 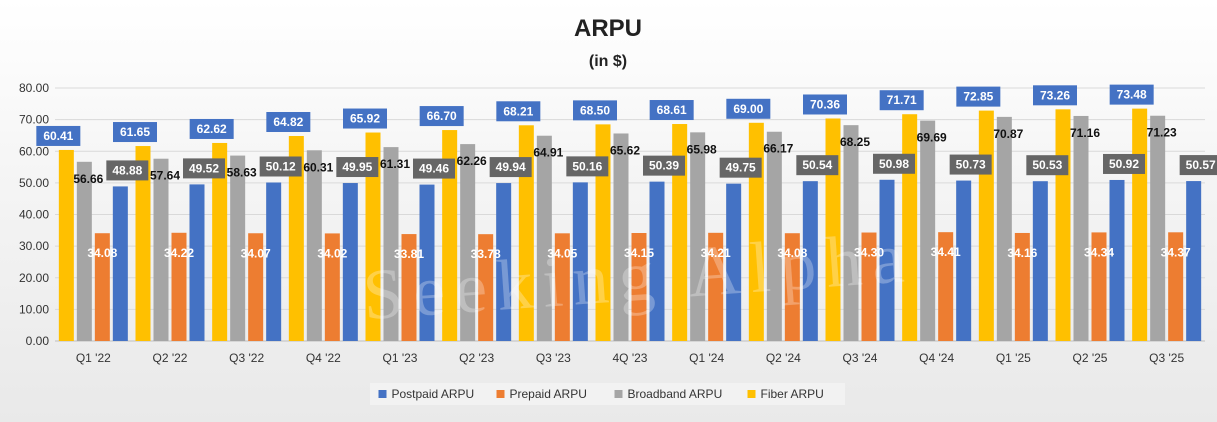 I want to click on chart-subtitle: (in $), so click(x=608, y=61).